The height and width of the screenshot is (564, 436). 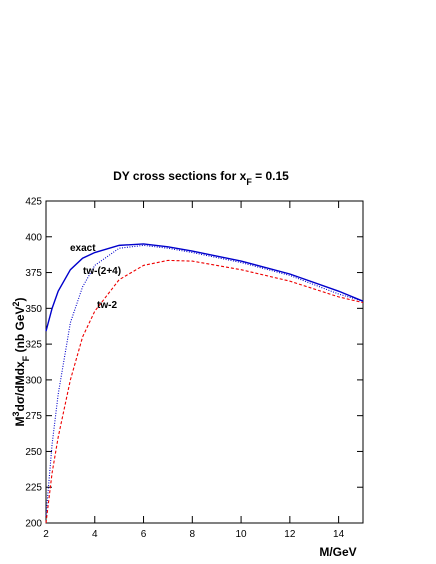 What do you see at coordinates (337, 552) in the screenshot?
I see `x-axis-label: M/GeV` at bounding box center [337, 552].